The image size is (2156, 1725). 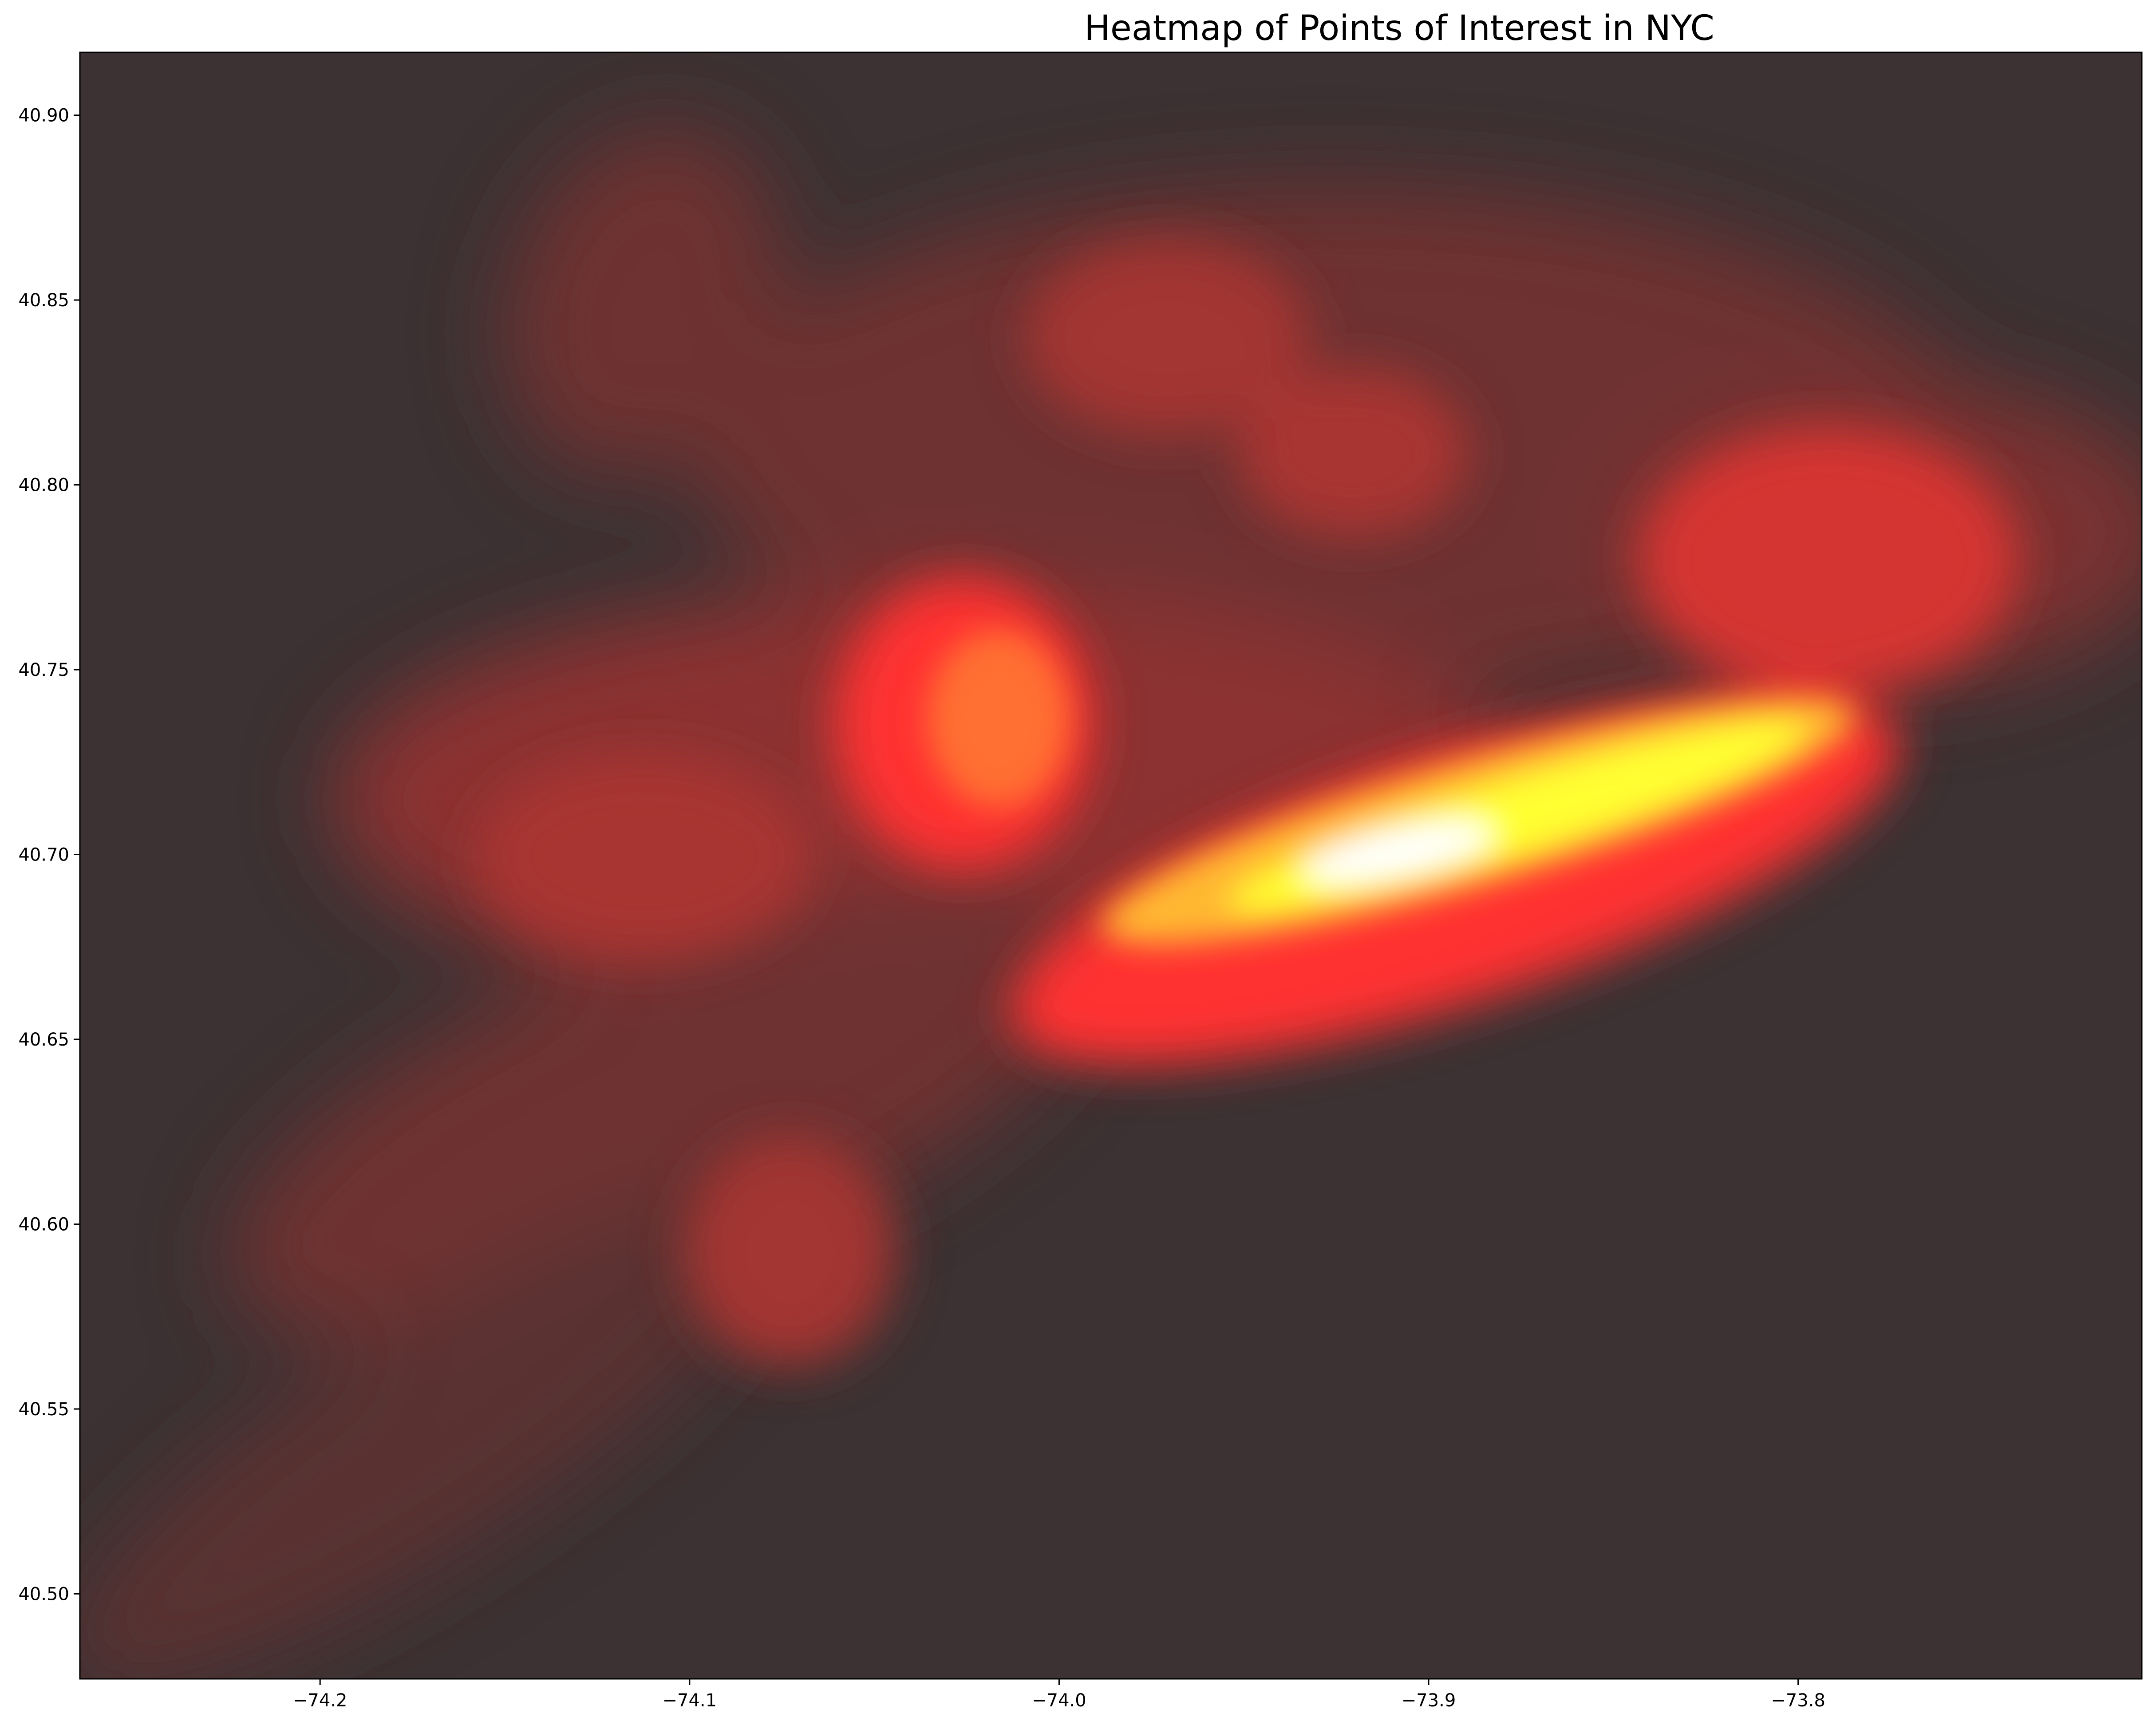 What do you see at coordinates (1059, 1700) in the screenshot?
I see `x-tick-label: −74.0` at bounding box center [1059, 1700].